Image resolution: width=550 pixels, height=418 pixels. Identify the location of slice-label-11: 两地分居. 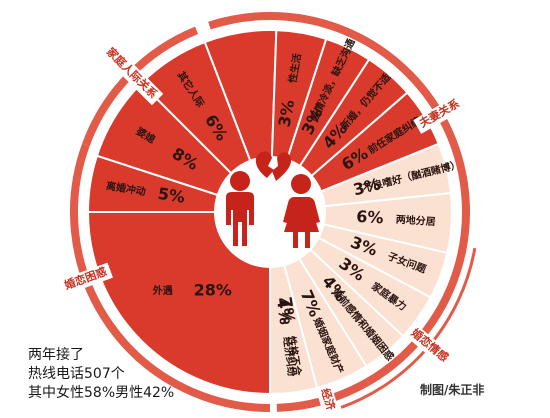
(415, 220).